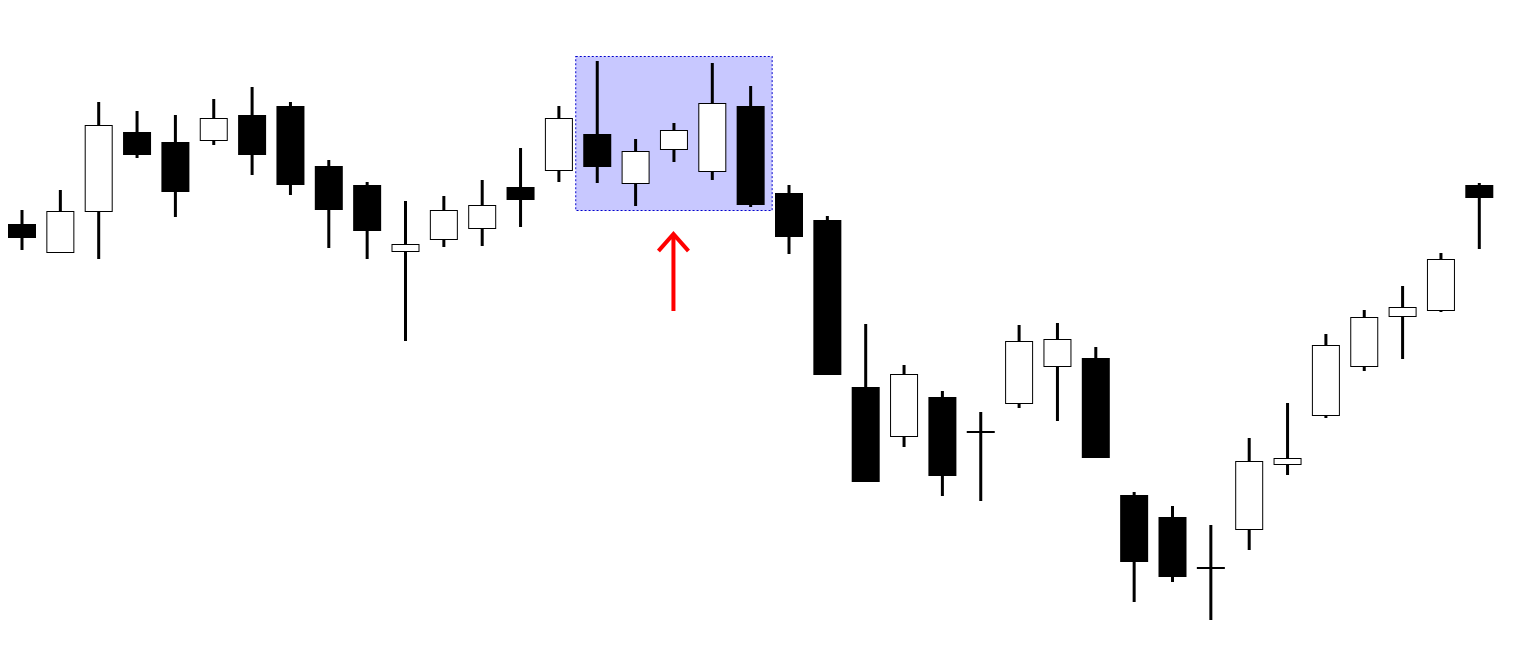 The image size is (1516, 647). Describe the element at coordinates (673, 270) in the screenshot. I see `annotation-arrow-up-icon` at that location.